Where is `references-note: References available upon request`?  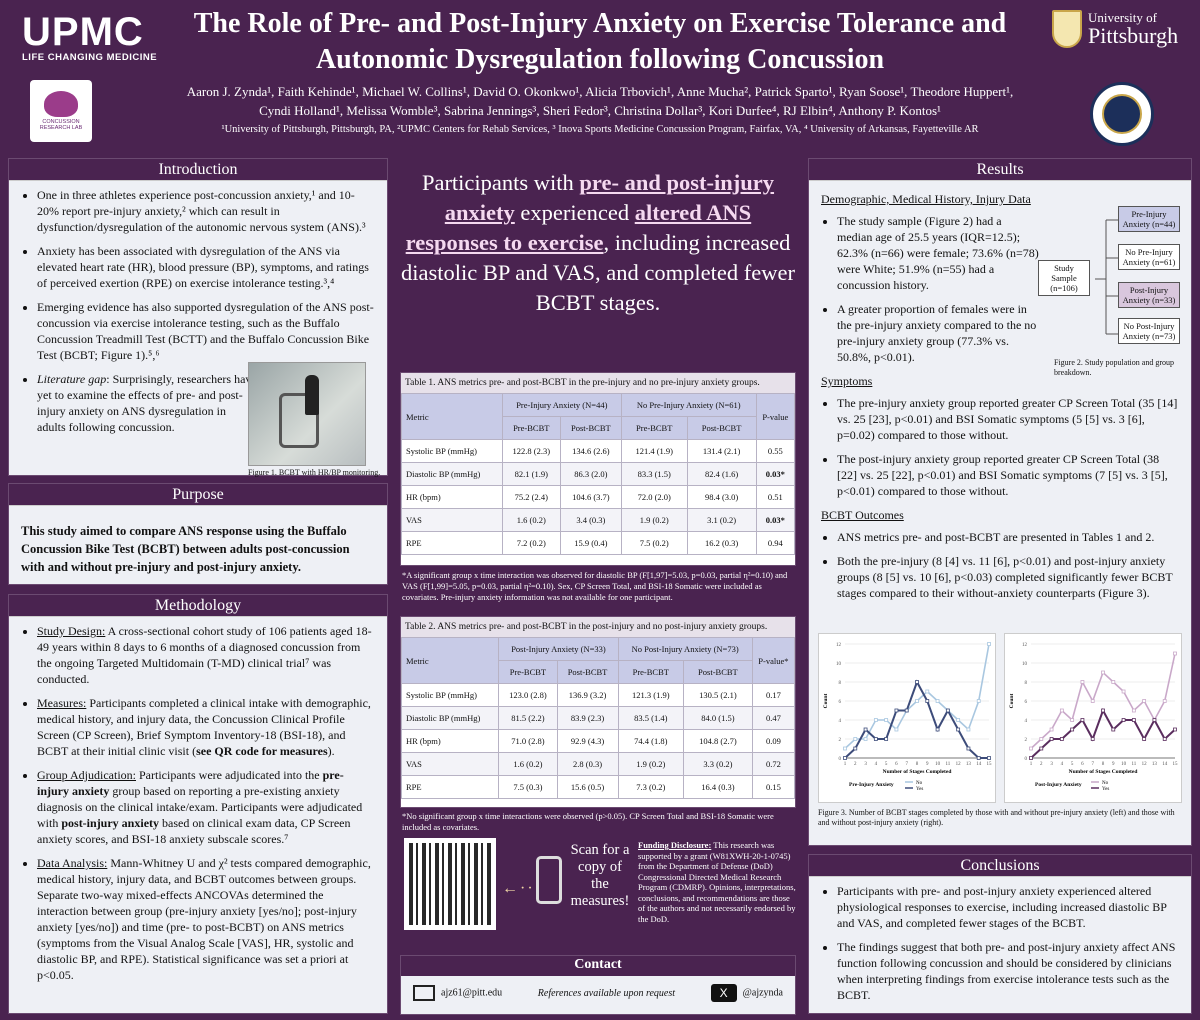
references-note: References available upon request is located at coordinates (606, 993).